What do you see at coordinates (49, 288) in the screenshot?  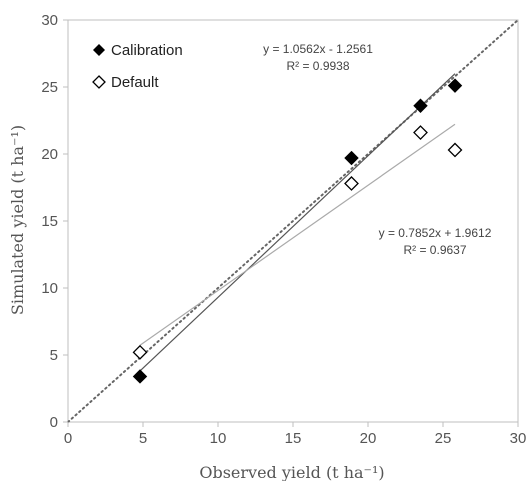 I see `y-tick-label: 10` at bounding box center [49, 288].